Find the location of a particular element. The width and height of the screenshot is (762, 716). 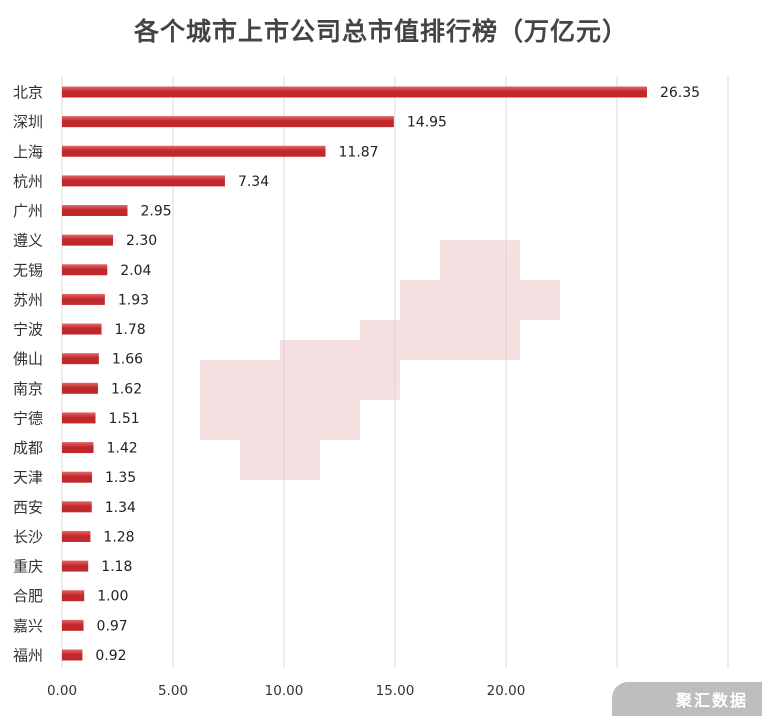

value-label-13: 1.35 is located at coordinates (120, 478).